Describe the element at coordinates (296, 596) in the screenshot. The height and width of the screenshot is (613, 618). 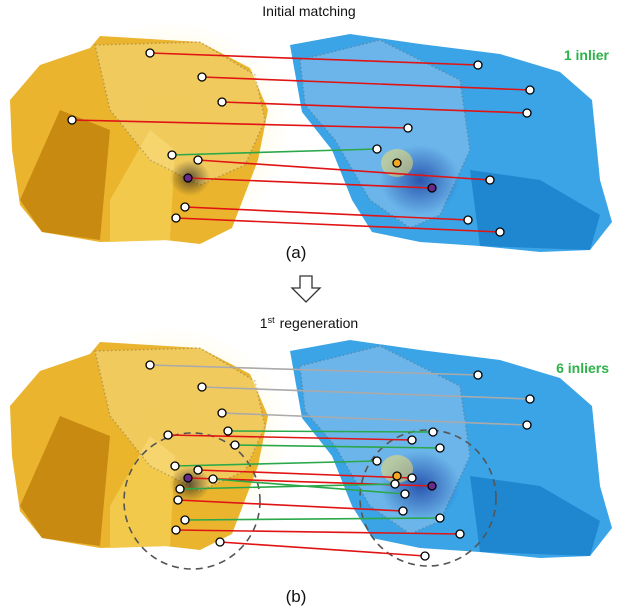
I see `panel-b-caption: (b)` at that location.